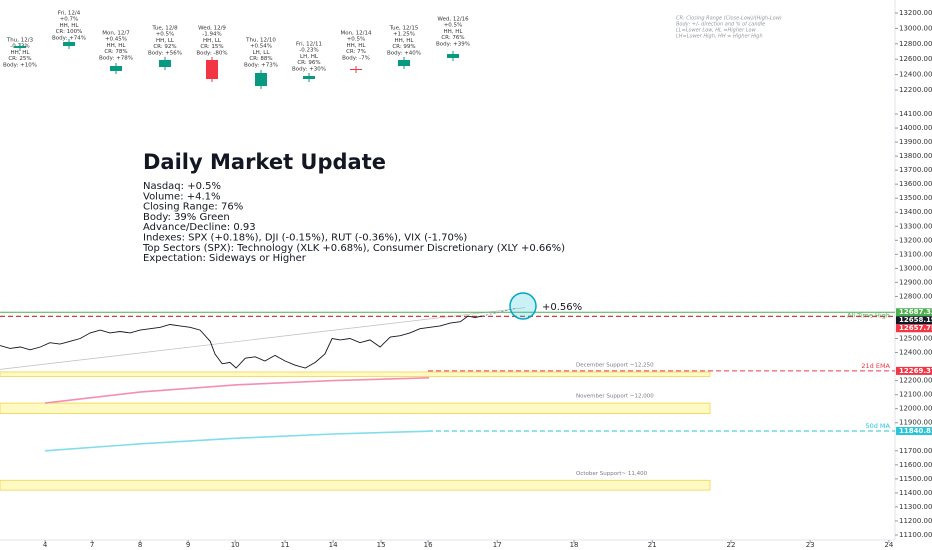  Describe the element at coordinates (915, 59) in the screenshot. I see `y2-tick-label: 12600.00` at that location.